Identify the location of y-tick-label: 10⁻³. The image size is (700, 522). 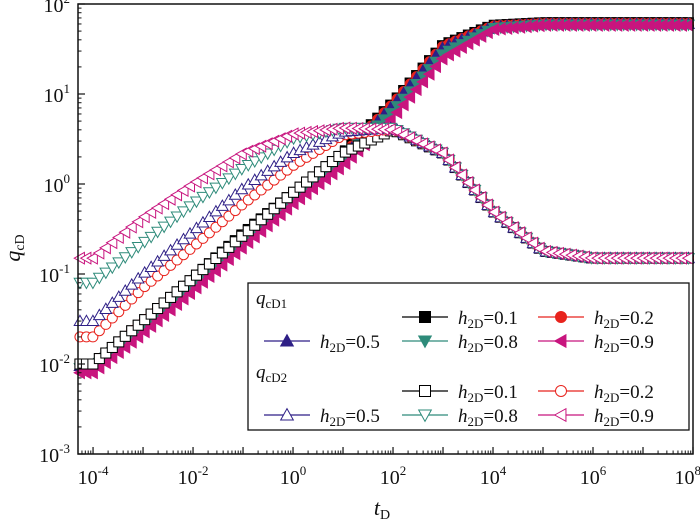
(54, 454).